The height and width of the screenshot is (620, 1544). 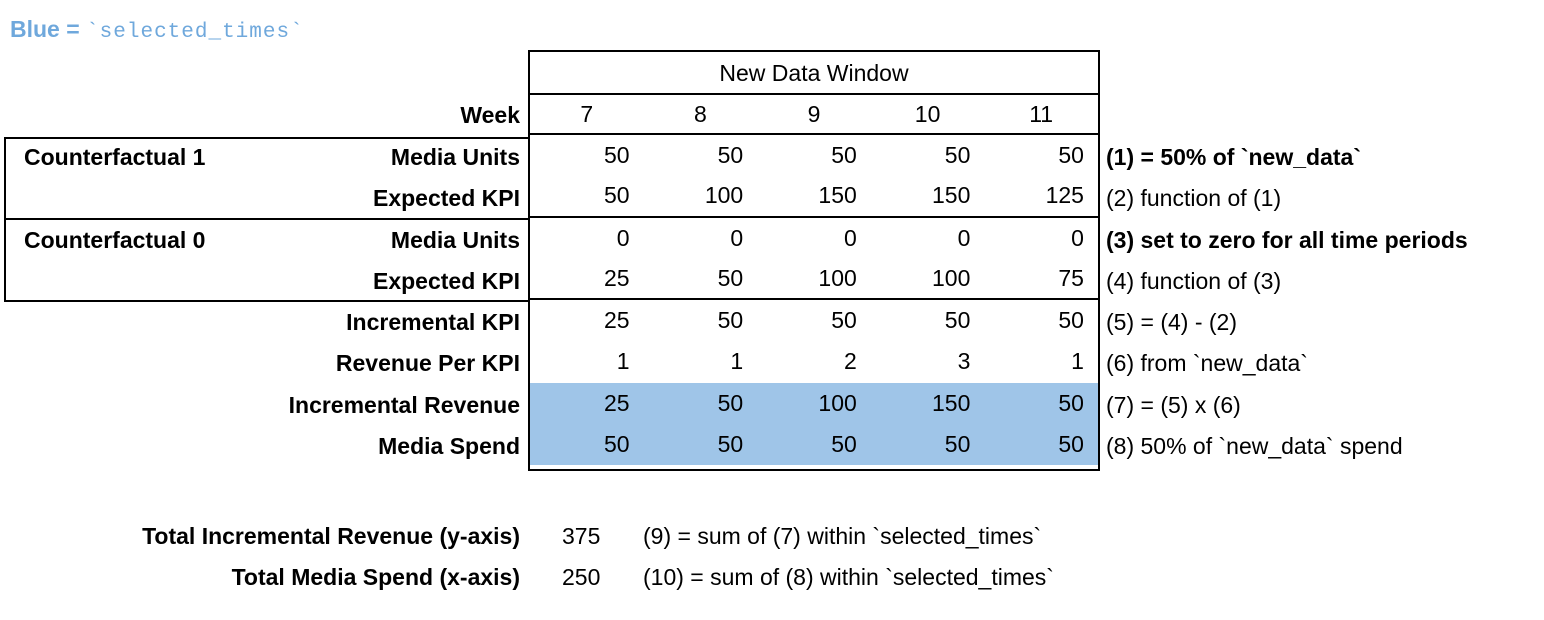 What do you see at coordinates (404, 404) in the screenshot?
I see `row-label-incremental-revenue: Incremental Revenue` at bounding box center [404, 404].